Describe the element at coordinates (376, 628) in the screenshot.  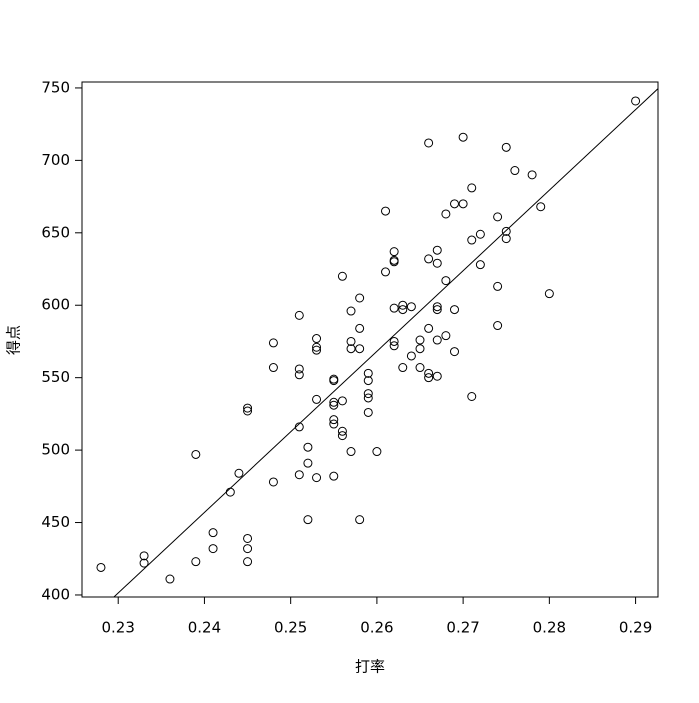
I see `x-tick-label: 0.26` at that location.